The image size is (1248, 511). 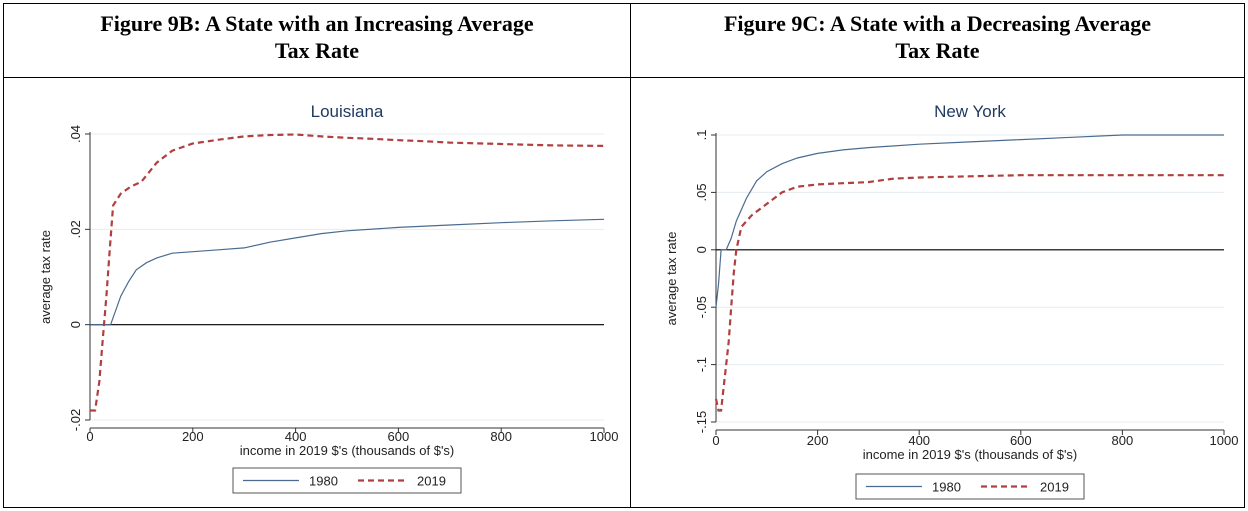 What do you see at coordinates (75, 229) in the screenshot?
I see `y-tick-label: .02` at bounding box center [75, 229].